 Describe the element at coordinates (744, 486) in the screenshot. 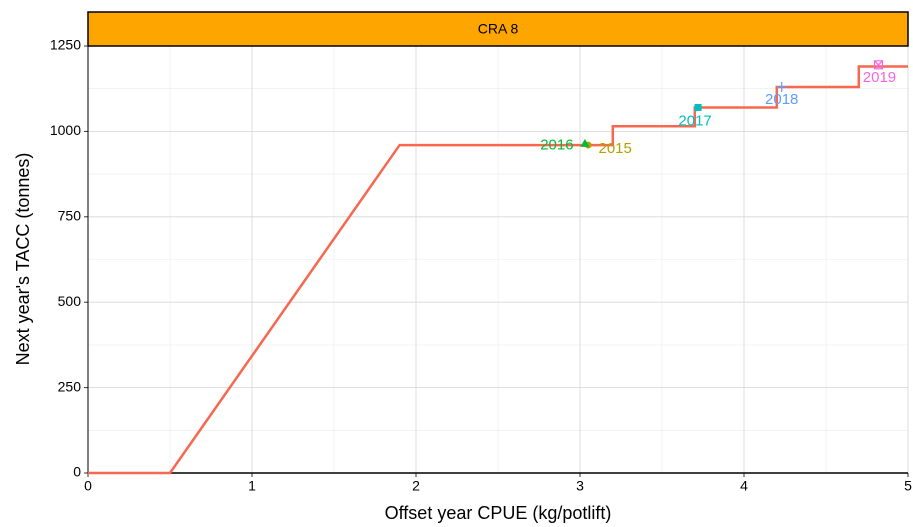

I see `x-tick-label: 4` at that location.